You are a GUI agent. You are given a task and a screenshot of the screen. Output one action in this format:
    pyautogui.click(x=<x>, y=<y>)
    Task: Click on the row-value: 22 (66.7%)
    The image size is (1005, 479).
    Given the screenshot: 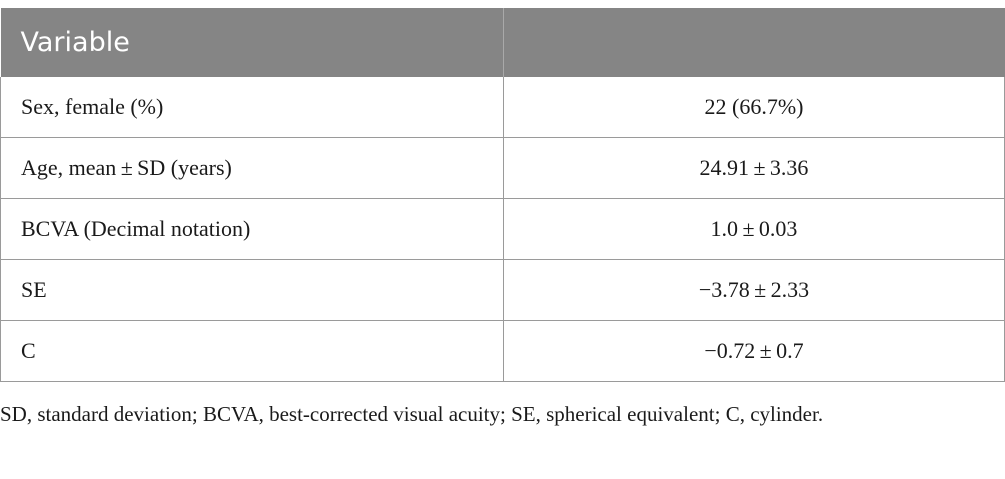 What is the action you would take?
    pyautogui.click(x=754, y=107)
    